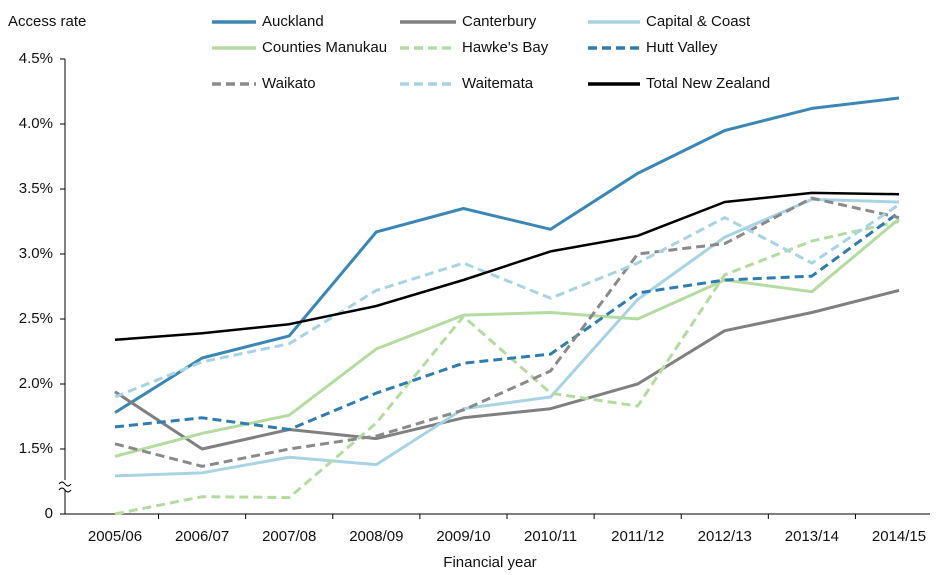 The width and height of the screenshot is (936, 575). What do you see at coordinates (725, 536) in the screenshot?
I see `x-tick-label: 2012/13` at bounding box center [725, 536].